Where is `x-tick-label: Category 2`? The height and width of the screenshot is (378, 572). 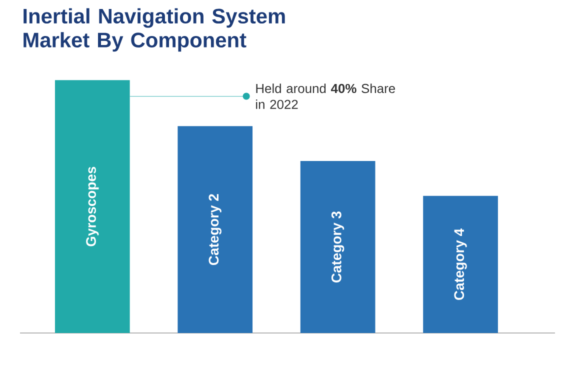 x-tick-label: Category 2 is located at coordinates (215, 230).